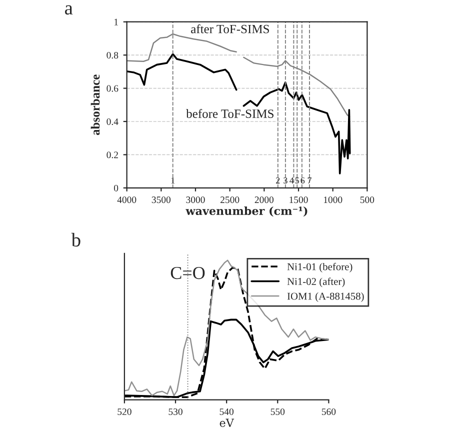 Image resolution: width=475 pixels, height=437 pixels. Describe the element at coordinates (319, 267) in the screenshot. I see `legend-label: Ni1-01 (before)` at that location.